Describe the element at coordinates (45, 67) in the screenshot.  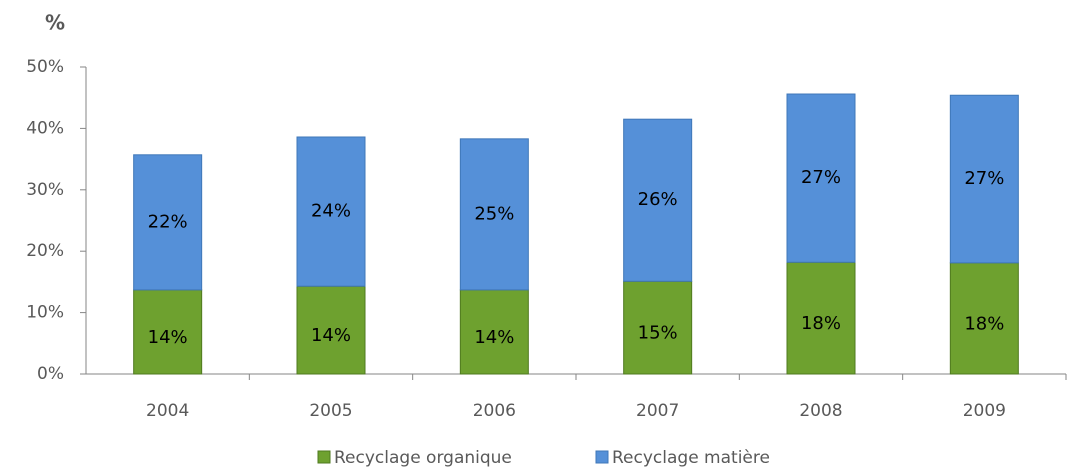
I see `y-tick-label: 50%` at that location.